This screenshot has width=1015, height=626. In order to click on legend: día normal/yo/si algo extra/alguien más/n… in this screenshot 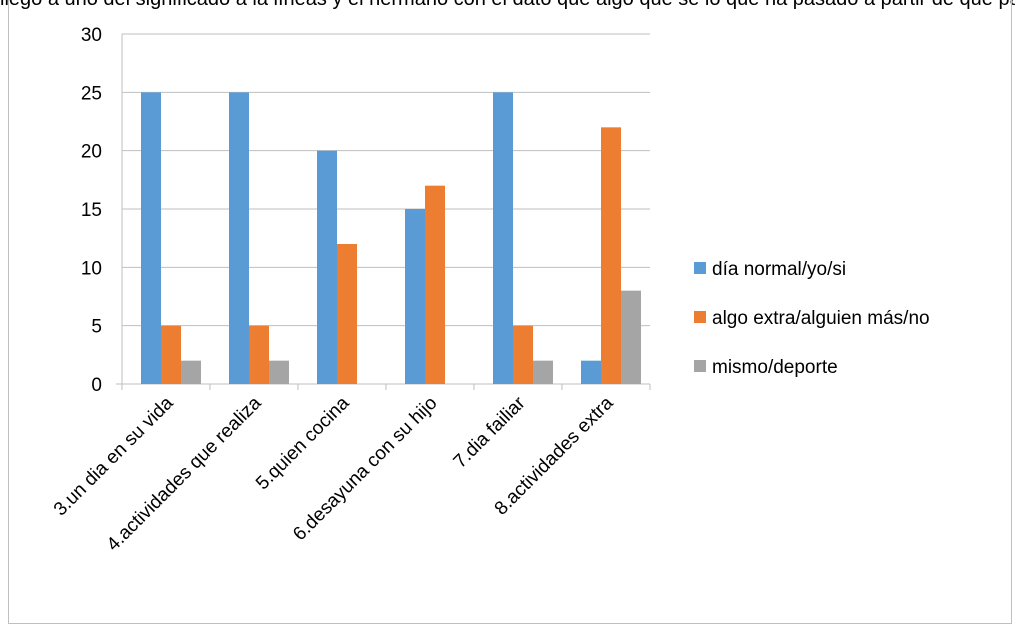, I will do `click(812, 318)`.